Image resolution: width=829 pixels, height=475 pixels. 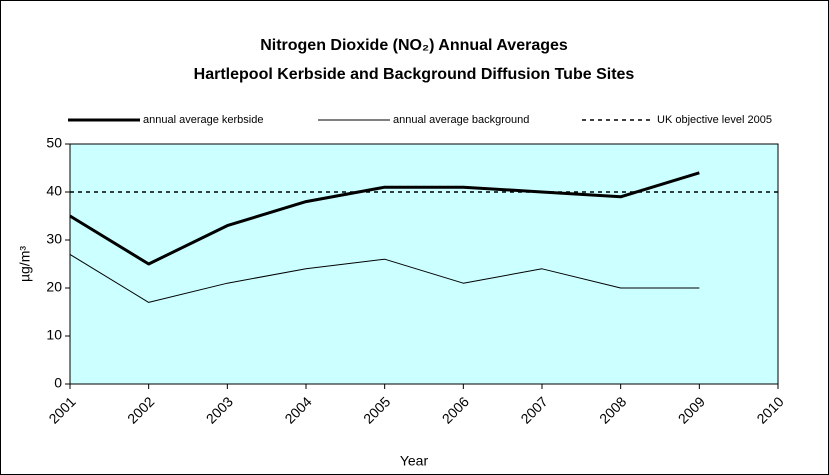 I want to click on series-line, so click(x=384, y=278).